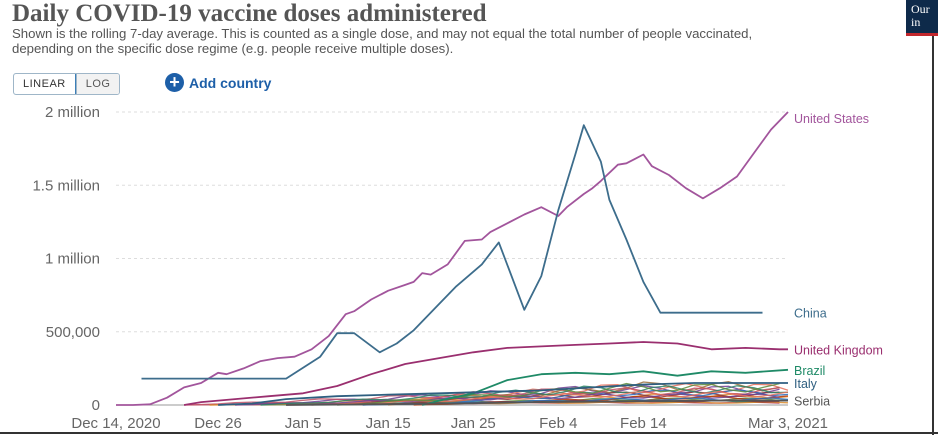  What do you see at coordinates (303, 423) in the screenshot?
I see `x-tick-label-2: Jan 5` at bounding box center [303, 423].